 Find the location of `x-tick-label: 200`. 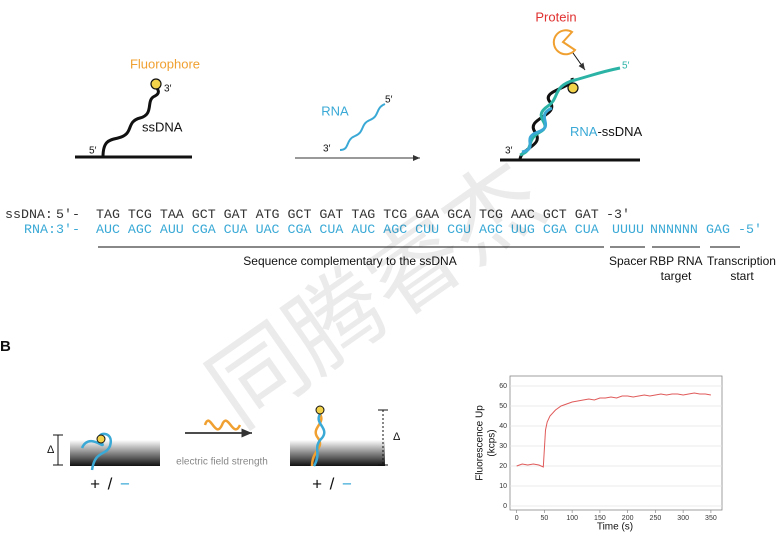

x-tick-label: 200 is located at coordinates (628, 518).